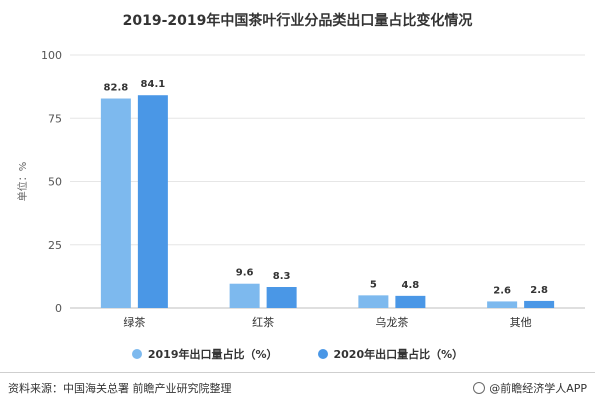 This screenshot has height=409, width=595. Describe the element at coordinates (245, 273) in the screenshot. I see `data-label: 9.6` at that location.